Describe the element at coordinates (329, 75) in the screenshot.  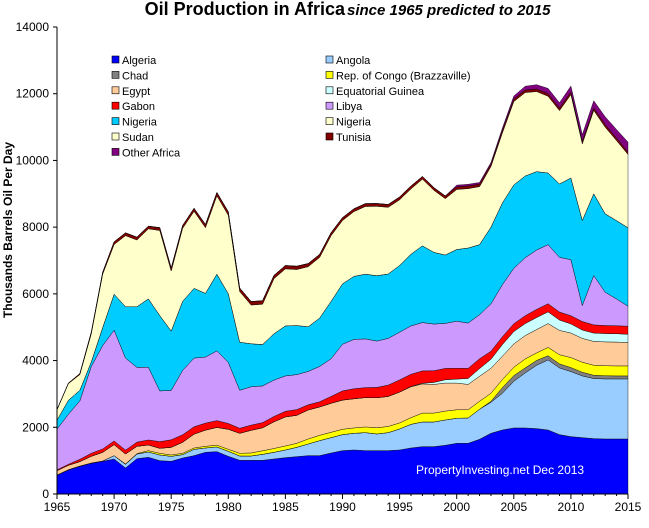
I see `legend-swatch-rep-of-congo-brazzaville` at that location.